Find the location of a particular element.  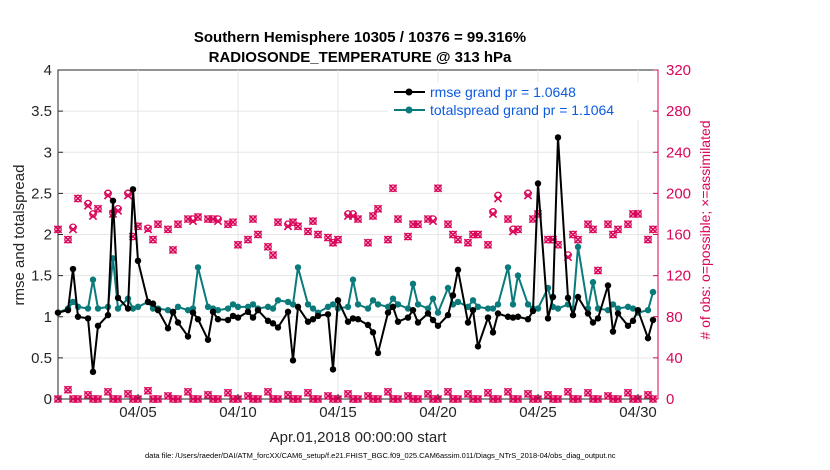

y-tick-label: 4 is located at coordinates (48, 70).